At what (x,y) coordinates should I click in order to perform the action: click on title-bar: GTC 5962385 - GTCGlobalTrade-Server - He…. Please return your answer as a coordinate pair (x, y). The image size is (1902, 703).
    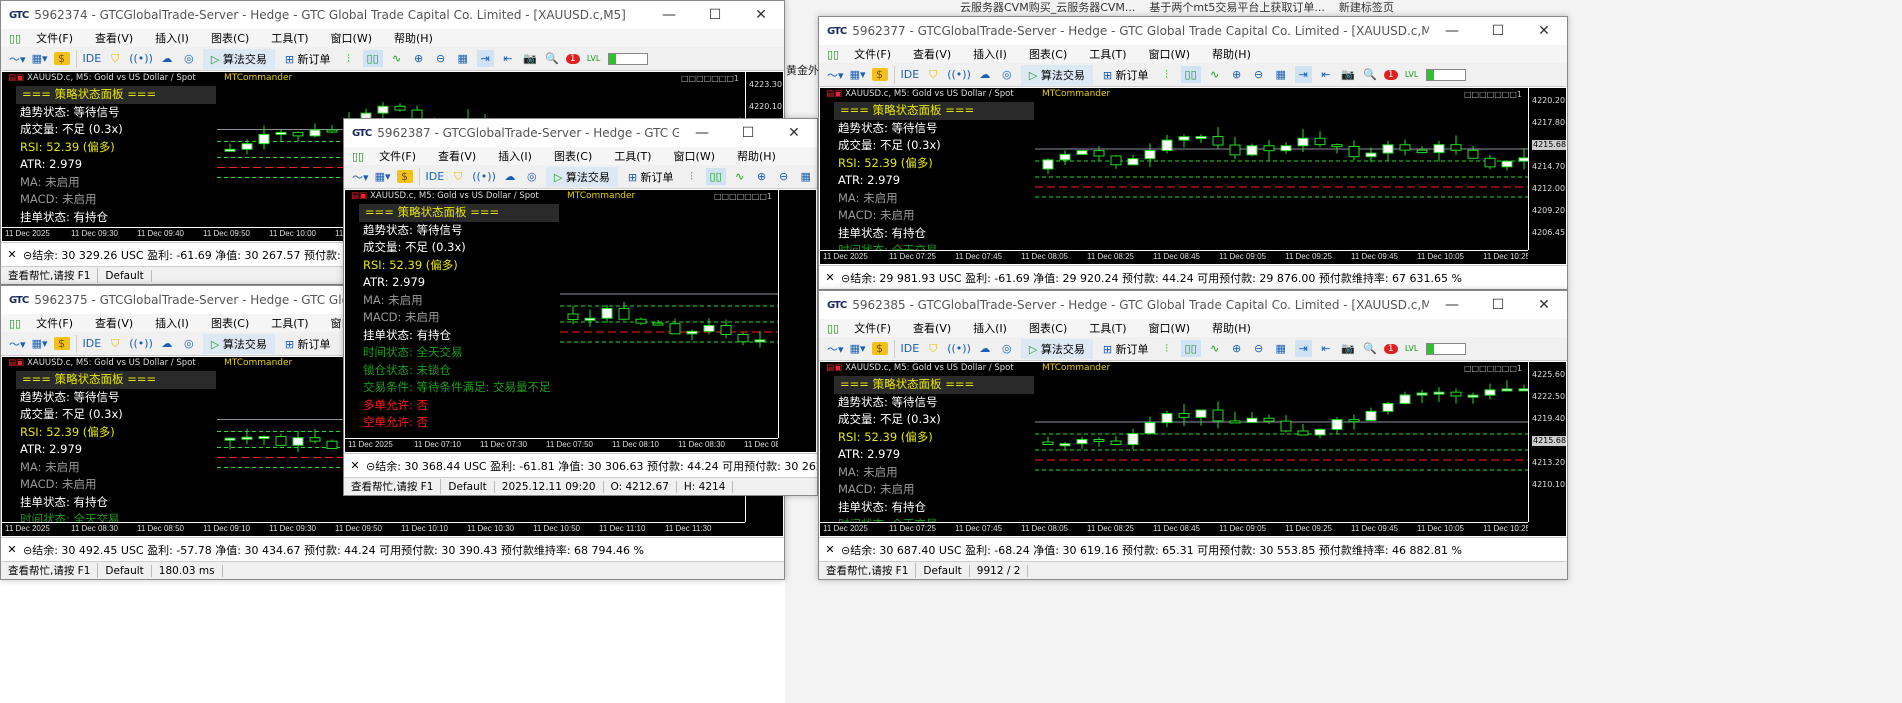
    Looking at the image, I should click on (1193, 305).